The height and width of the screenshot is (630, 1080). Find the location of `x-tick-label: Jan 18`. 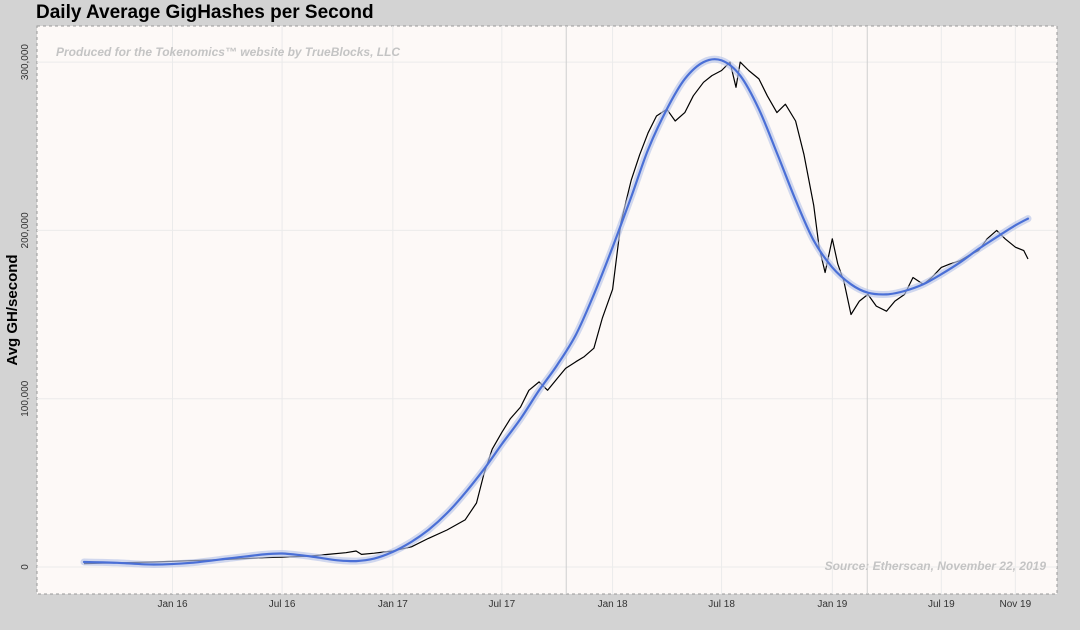

x-tick-label: Jan 18 is located at coordinates (613, 604).